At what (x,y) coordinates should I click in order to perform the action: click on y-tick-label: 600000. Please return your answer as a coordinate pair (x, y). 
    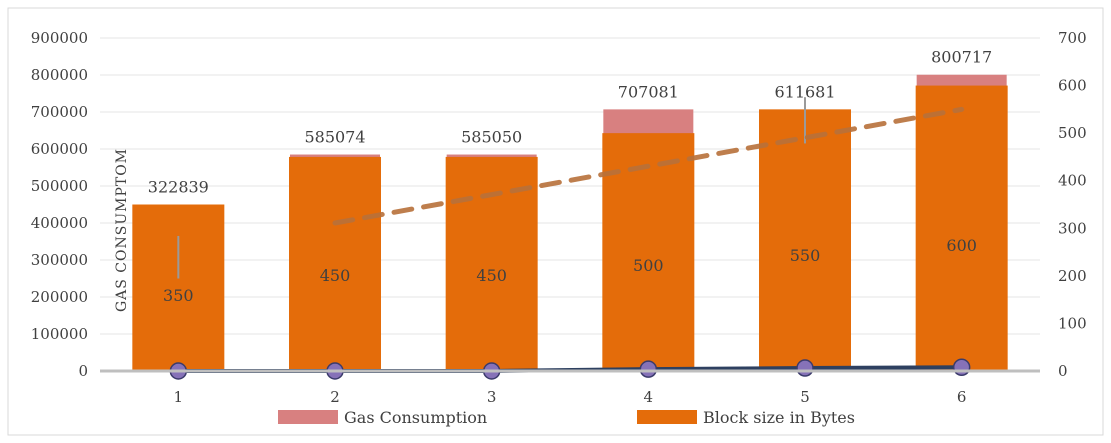
    Looking at the image, I should click on (59, 149).